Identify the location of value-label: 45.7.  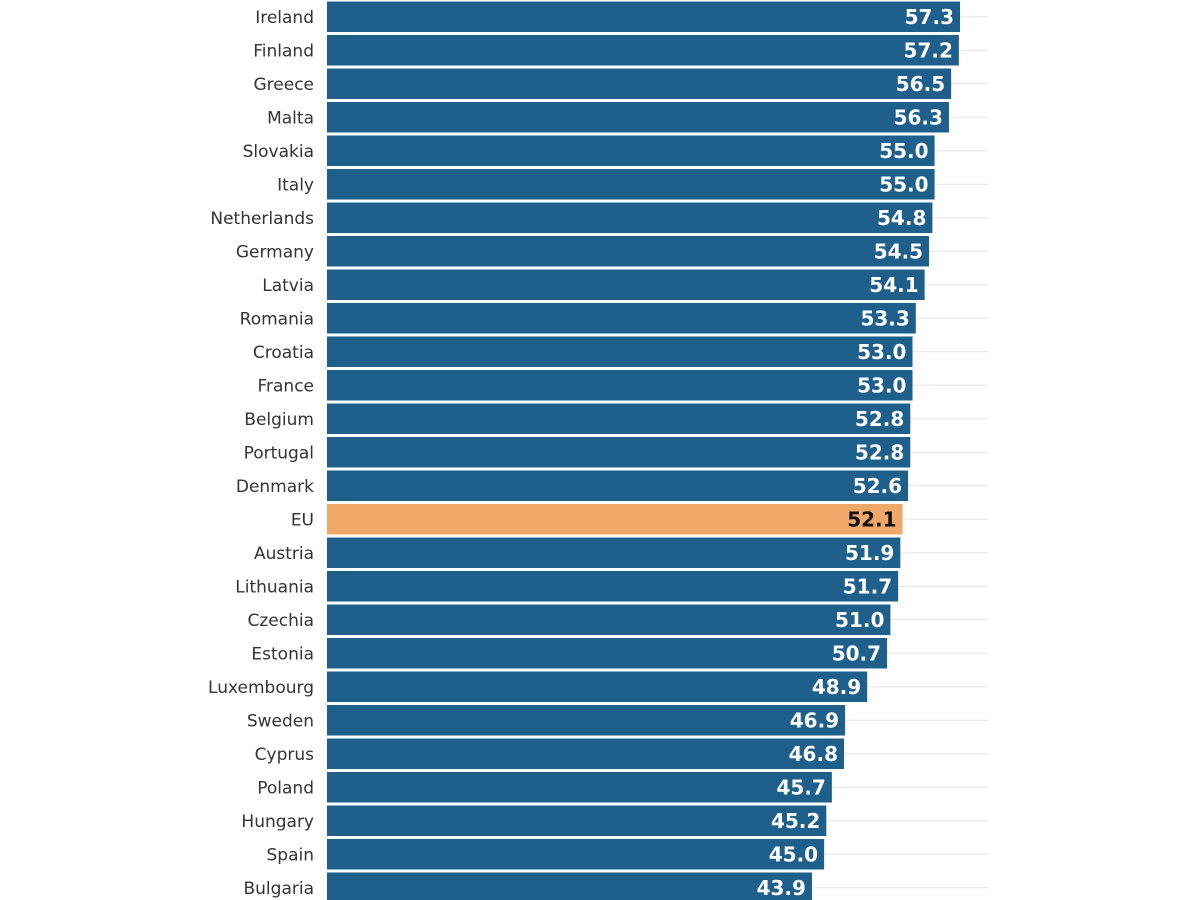
(800, 787).